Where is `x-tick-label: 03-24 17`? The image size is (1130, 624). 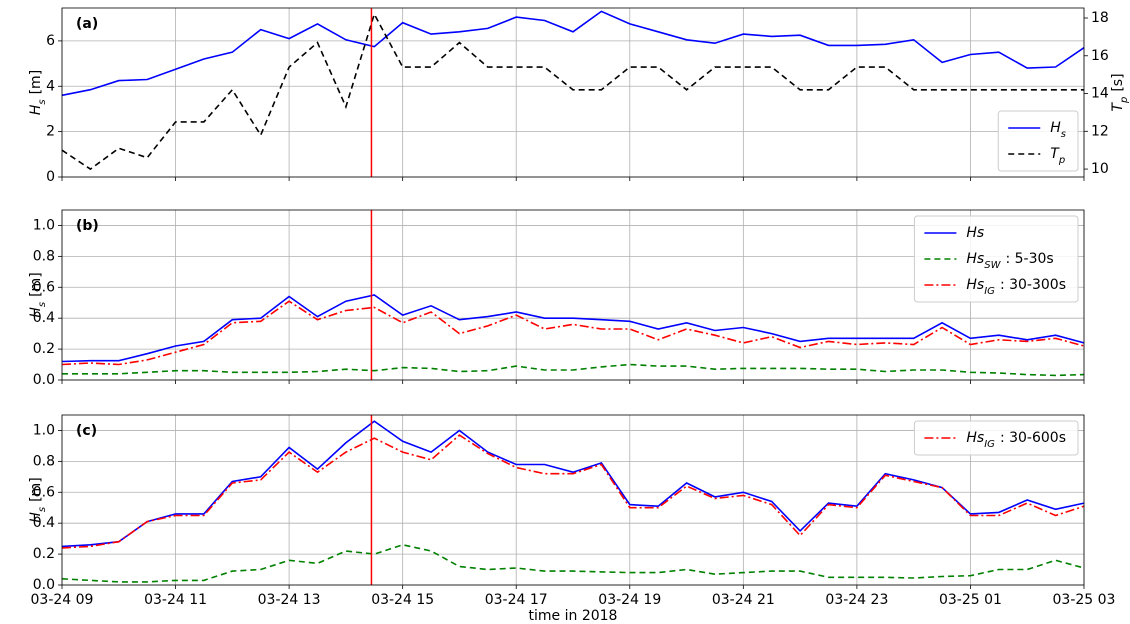 x-tick-label: 03-24 17 is located at coordinates (516, 600).